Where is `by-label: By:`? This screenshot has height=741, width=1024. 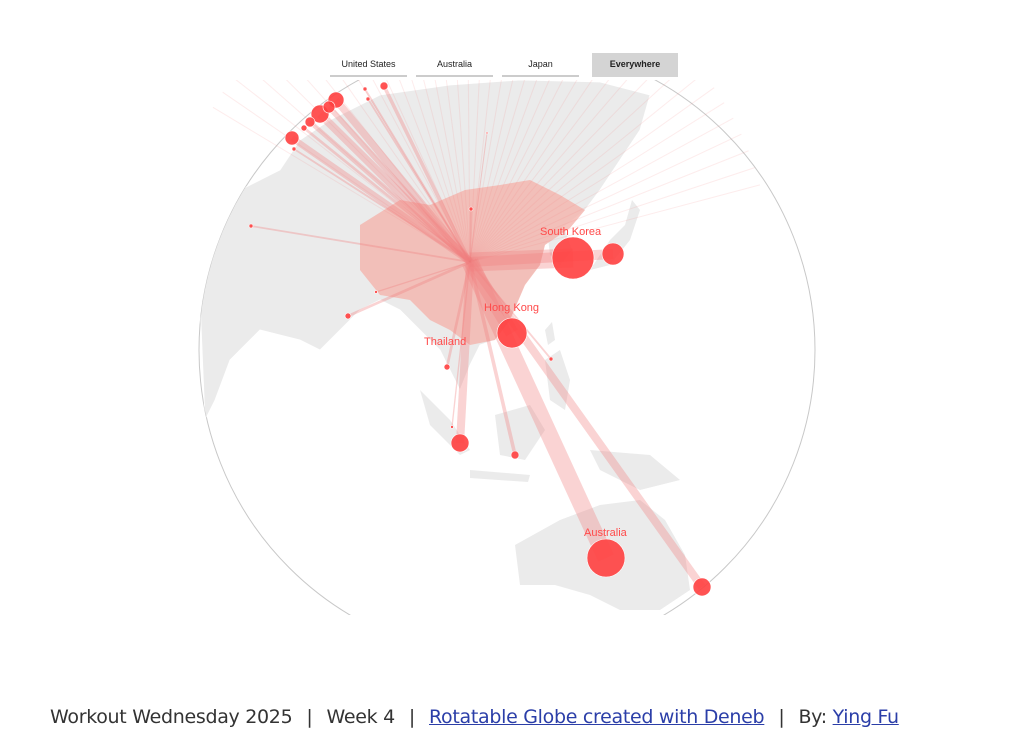
by-label: By: is located at coordinates (812, 717).